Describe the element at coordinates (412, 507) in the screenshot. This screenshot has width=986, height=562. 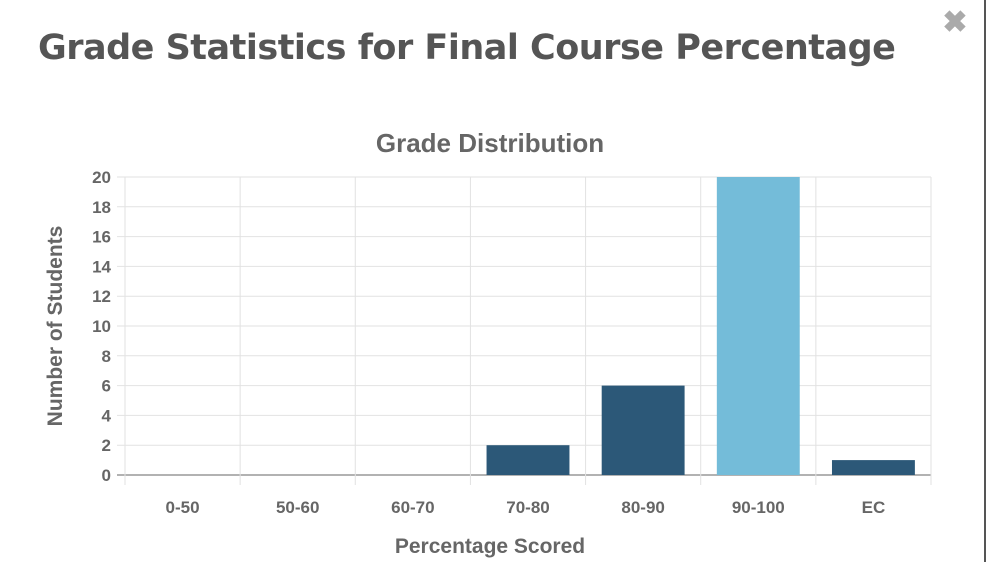
I see `x-tick-label: 60-70` at that location.